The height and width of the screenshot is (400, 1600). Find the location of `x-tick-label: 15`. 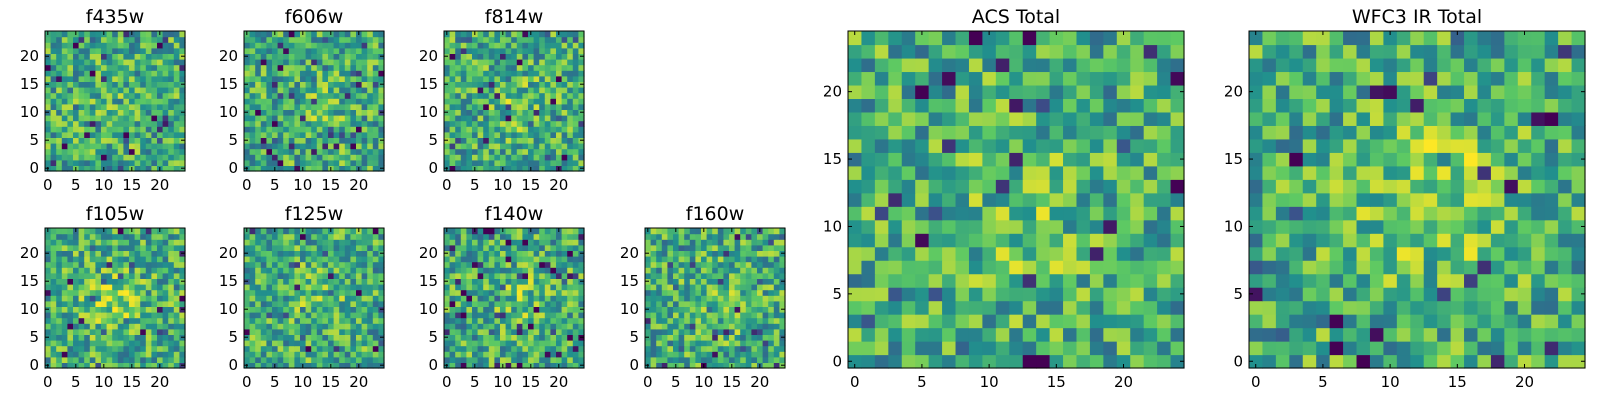

x-tick-label: 15 is located at coordinates (131, 382).